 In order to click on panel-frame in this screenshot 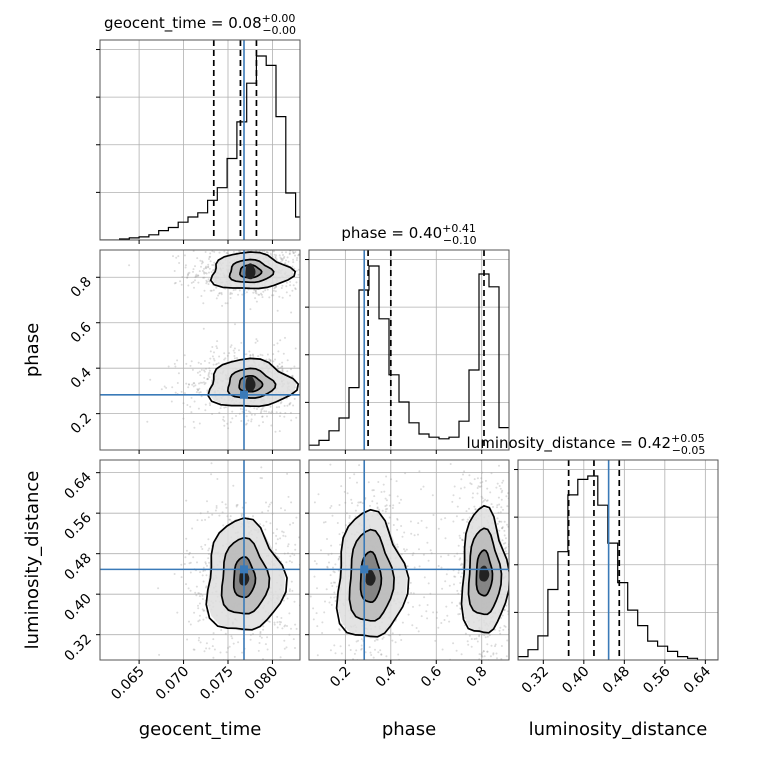, I will do `click(200, 560)`.